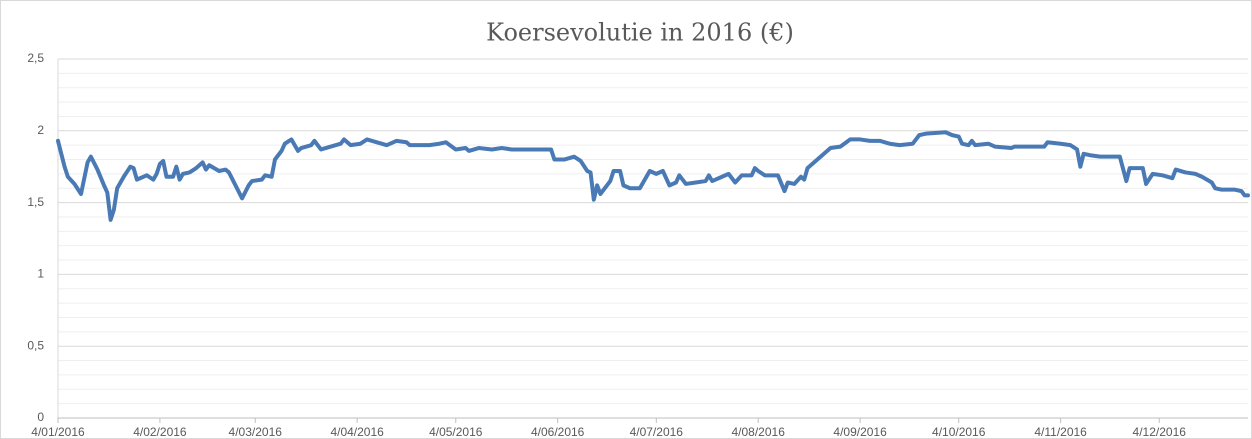 This screenshot has height=439, width=1252. What do you see at coordinates (40, 274) in the screenshot?
I see `y-tick-label: 1` at bounding box center [40, 274].